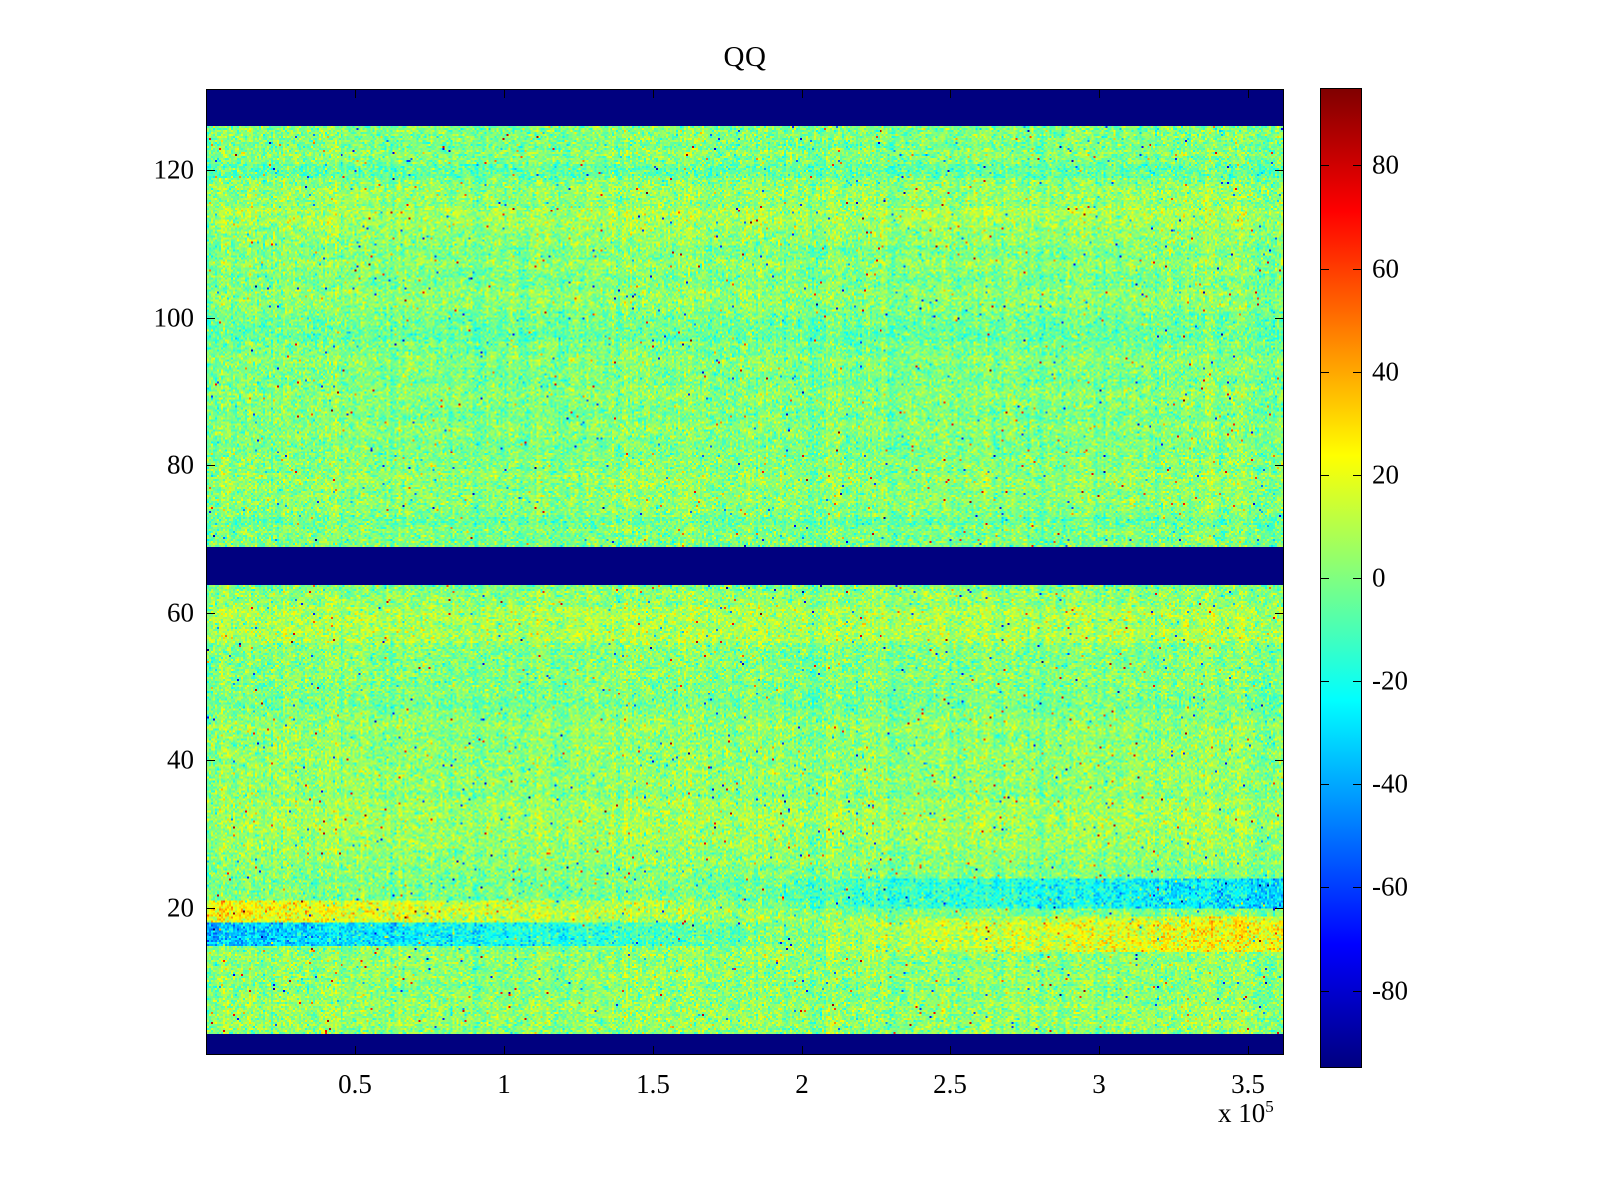 This screenshot has width=1600, height=1200. Describe the element at coordinates (1390, 680) in the screenshot. I see `colorbar-tick-label: -20` at that location.